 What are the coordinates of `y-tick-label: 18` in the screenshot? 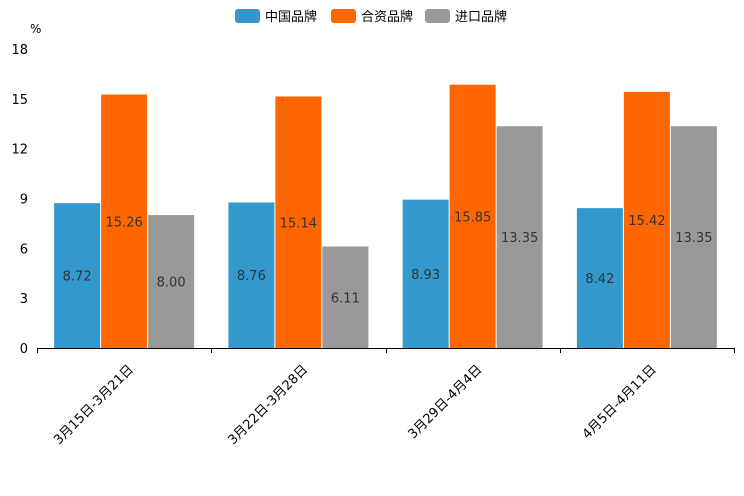 It's located at (19, 50).